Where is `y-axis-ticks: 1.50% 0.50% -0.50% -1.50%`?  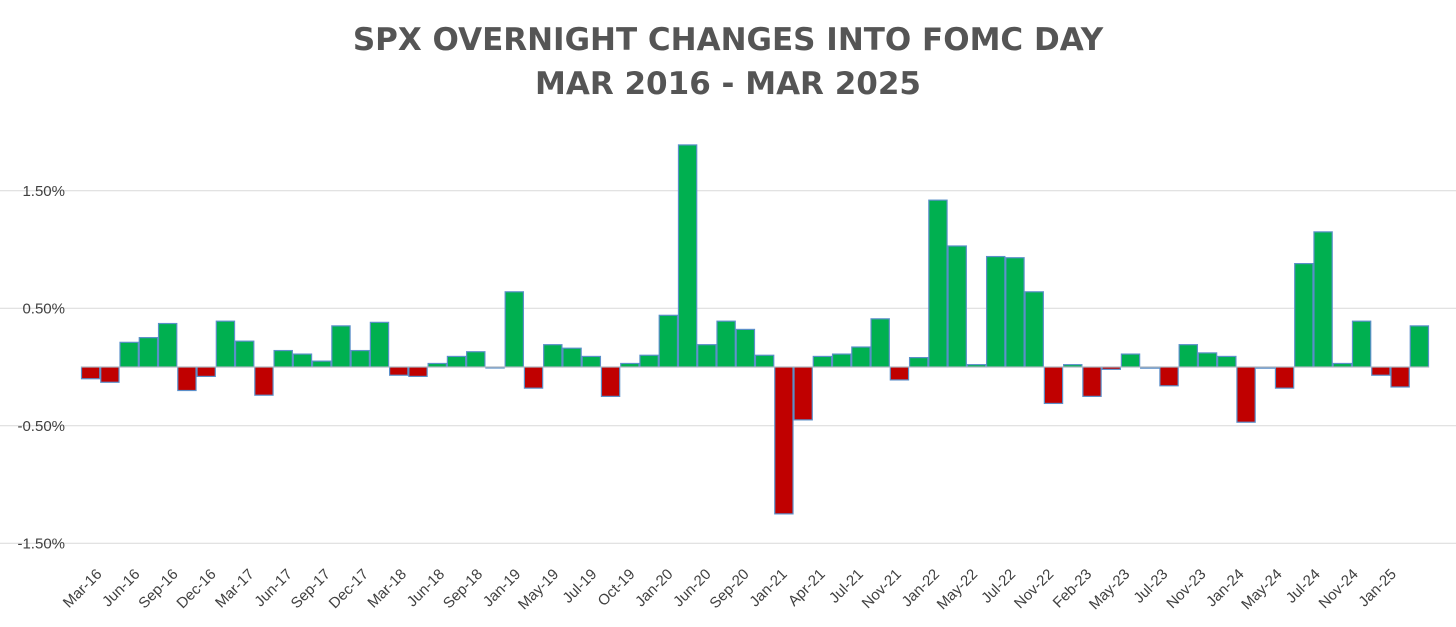
y-axis-ticks: 1.50% 0.50% -0.50% -1.50% is located at coordinates (41, 368).